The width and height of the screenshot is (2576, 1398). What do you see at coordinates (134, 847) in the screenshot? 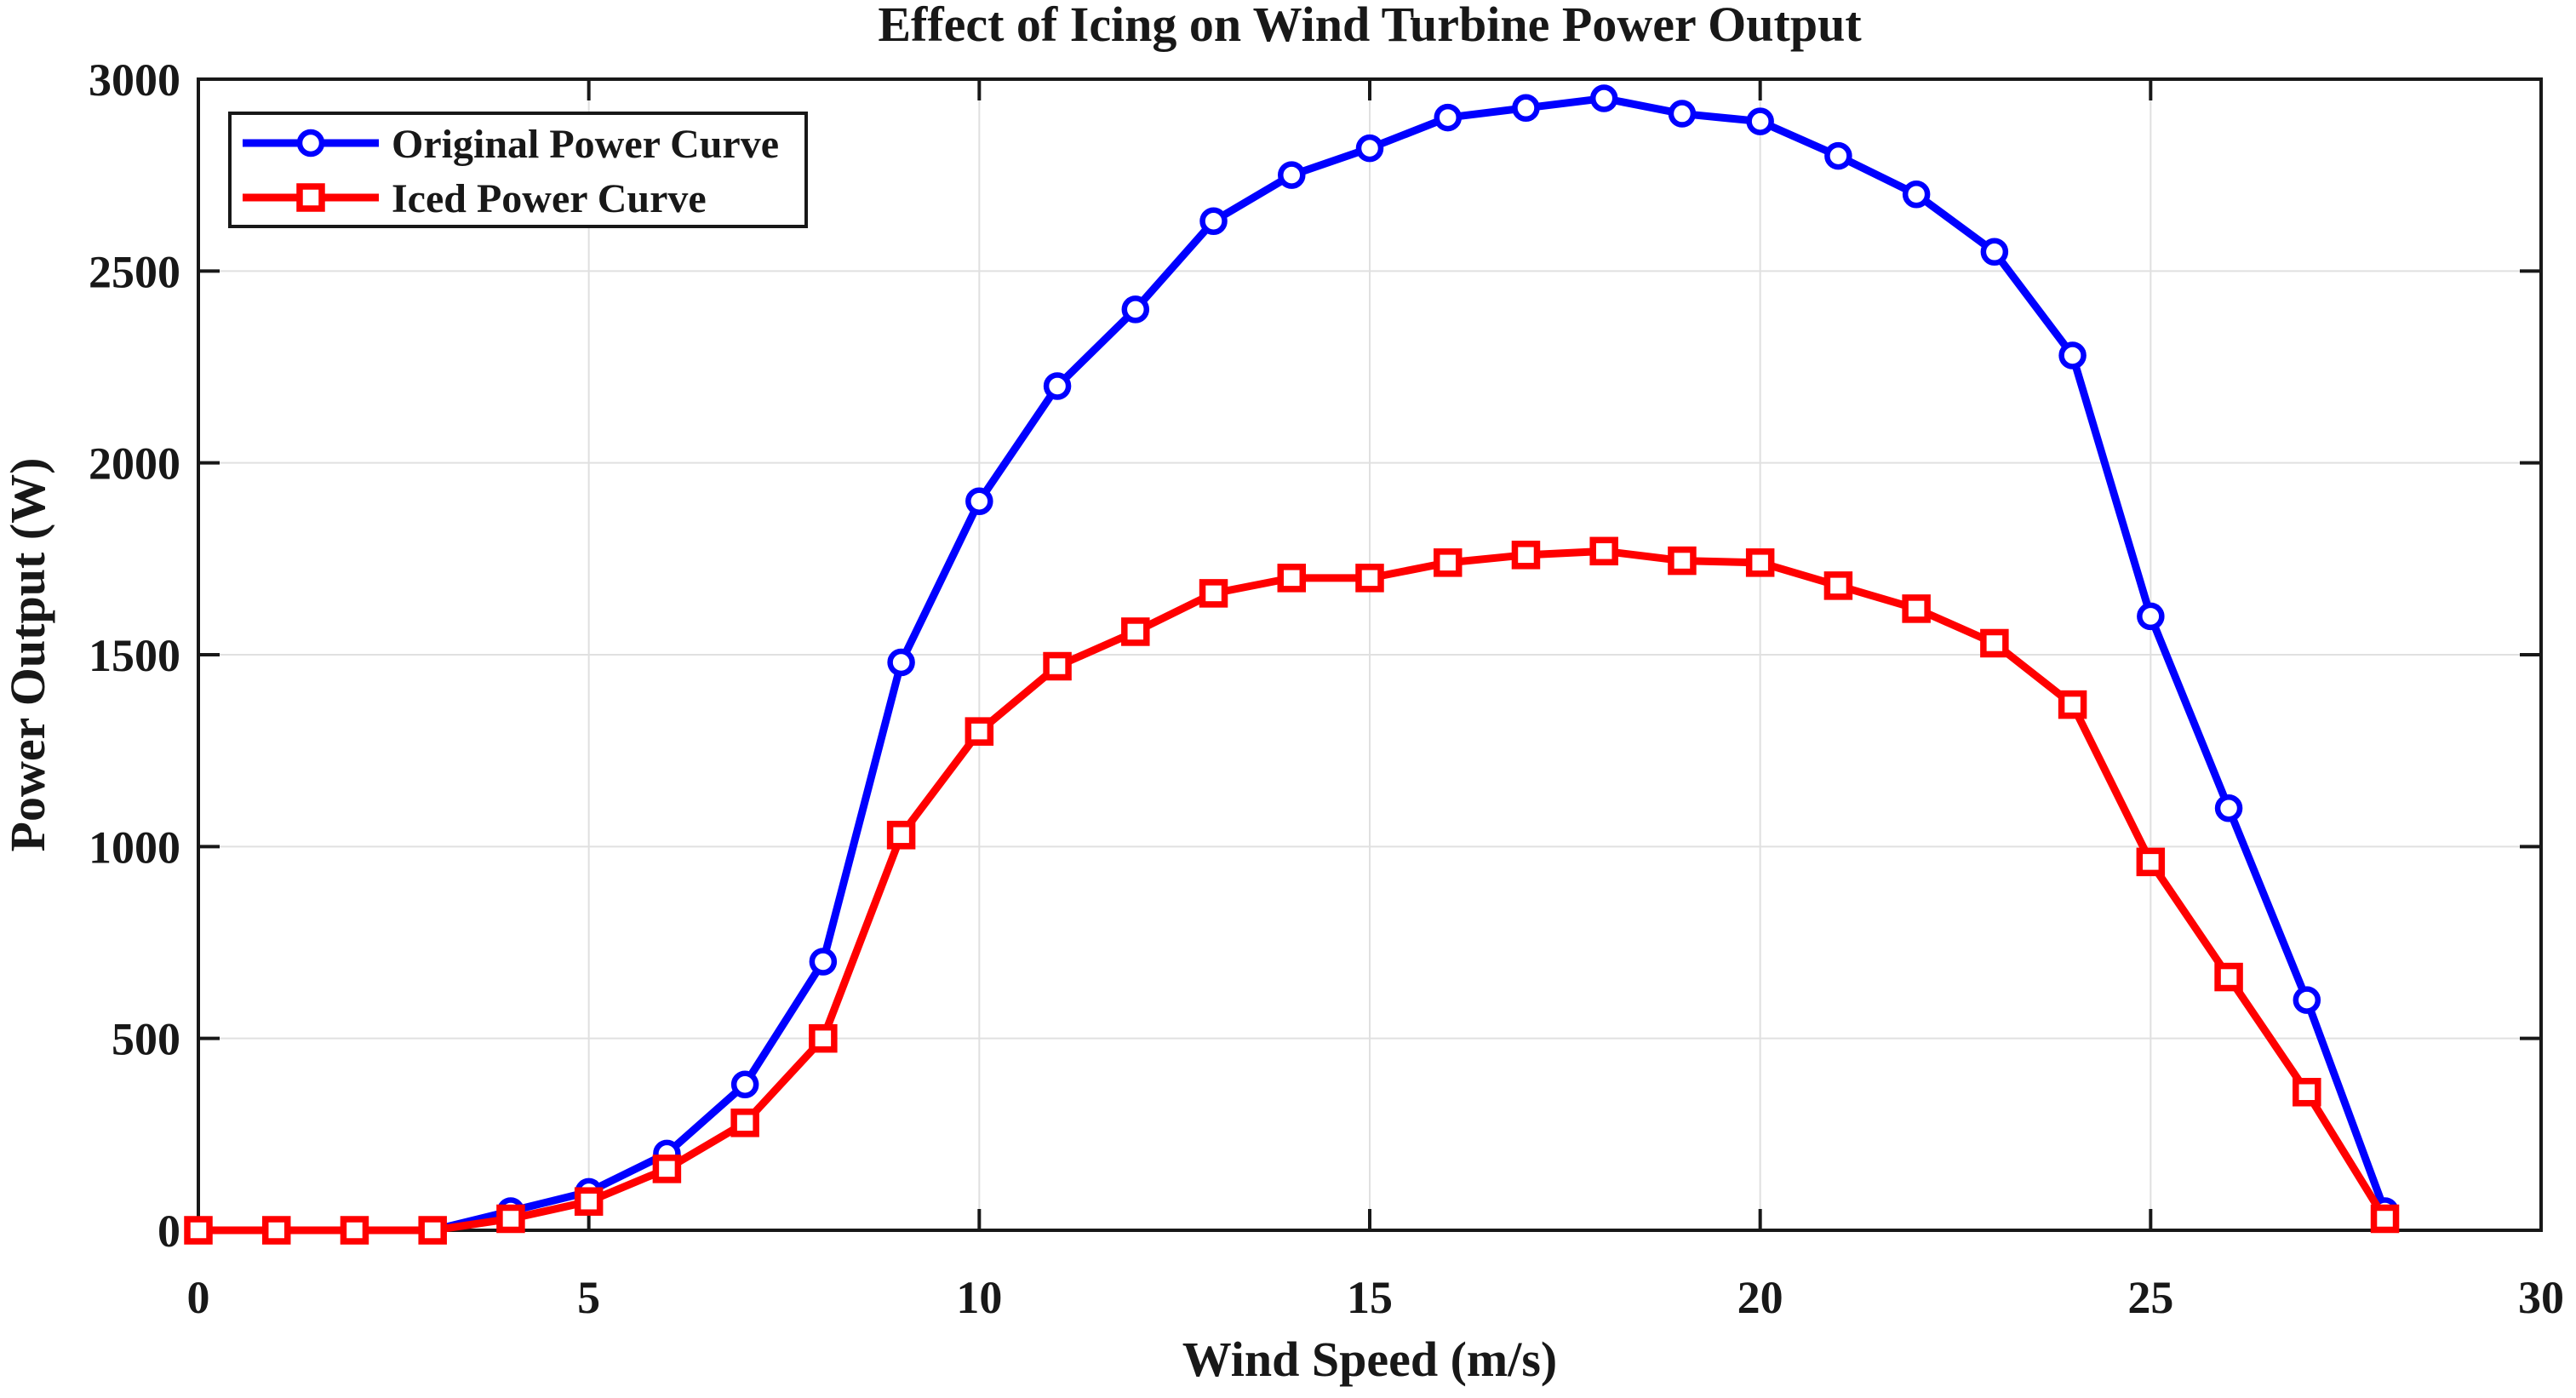
I see `y-tick-label: 1000` at bounding box center [134, 847].